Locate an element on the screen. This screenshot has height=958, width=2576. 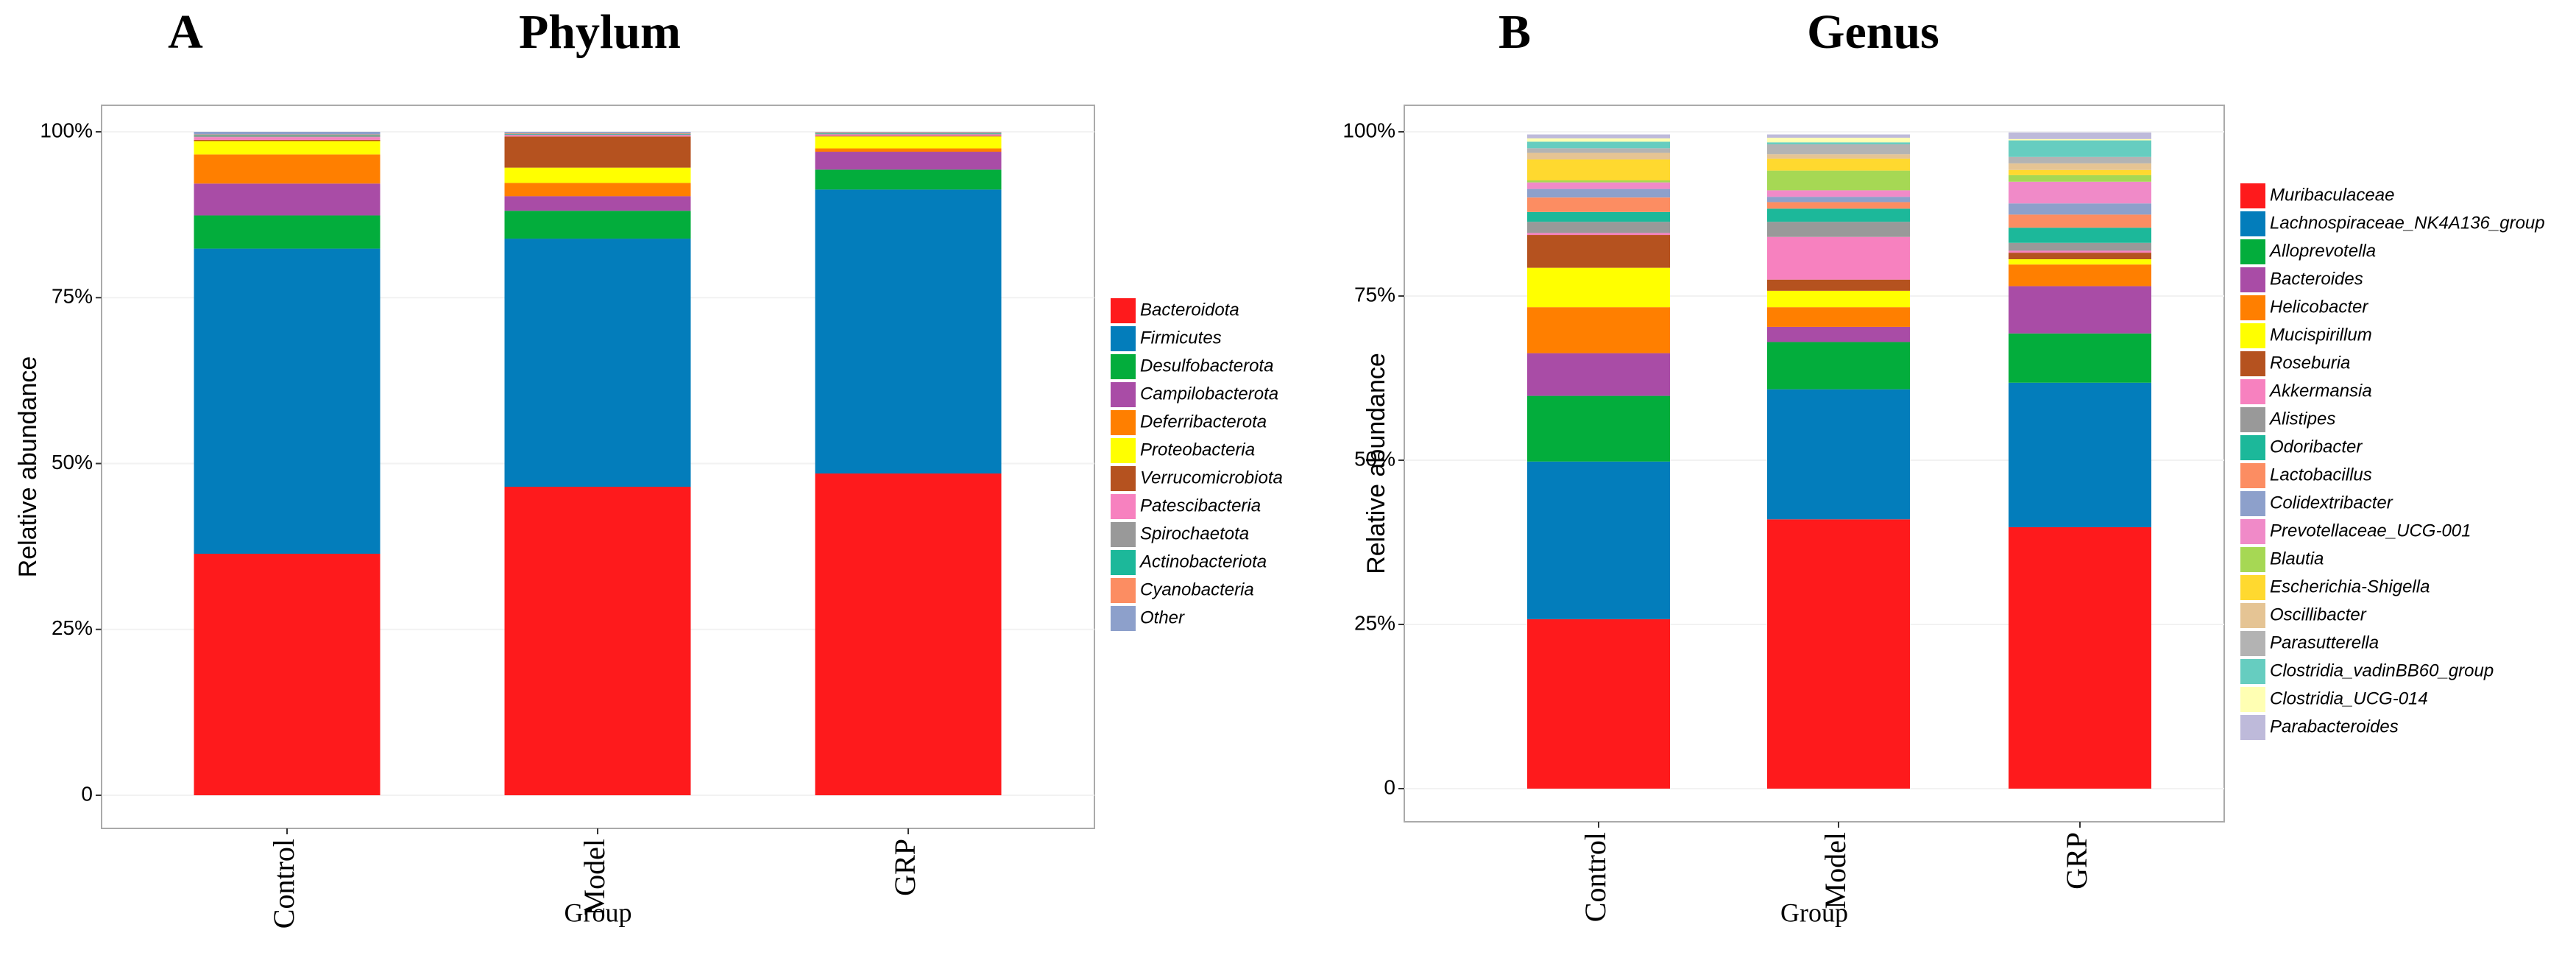
legend-label: Parabacteroides is located at coordinates (2334, 726).